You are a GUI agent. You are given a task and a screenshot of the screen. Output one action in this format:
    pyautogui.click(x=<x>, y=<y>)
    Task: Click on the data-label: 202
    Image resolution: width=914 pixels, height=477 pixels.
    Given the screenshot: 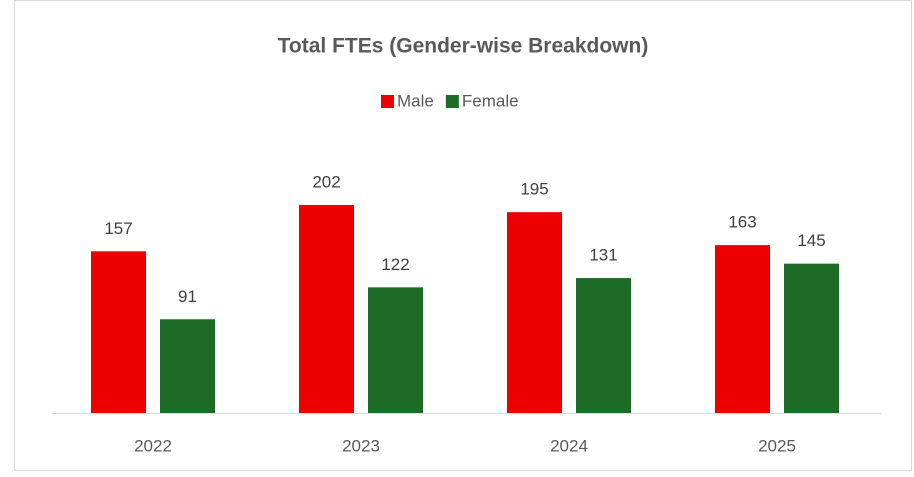 What is the action you would take?
    pyautogui.click(x=326, y=181)
    